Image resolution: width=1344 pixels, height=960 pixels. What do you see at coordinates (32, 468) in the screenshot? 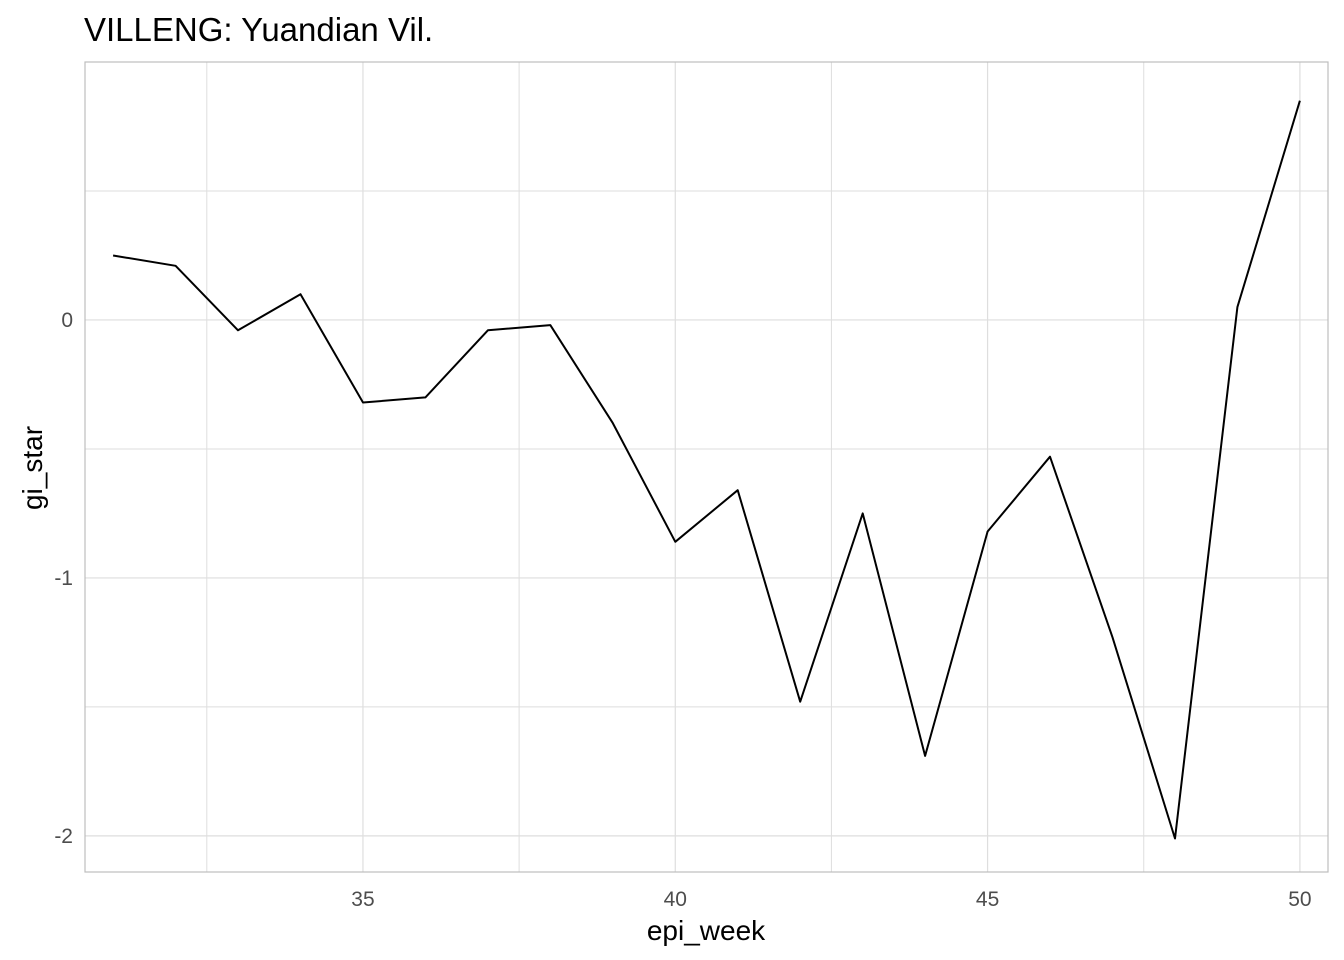
I see `y-axis-title: gi_star` at bounding box center [32, 468].